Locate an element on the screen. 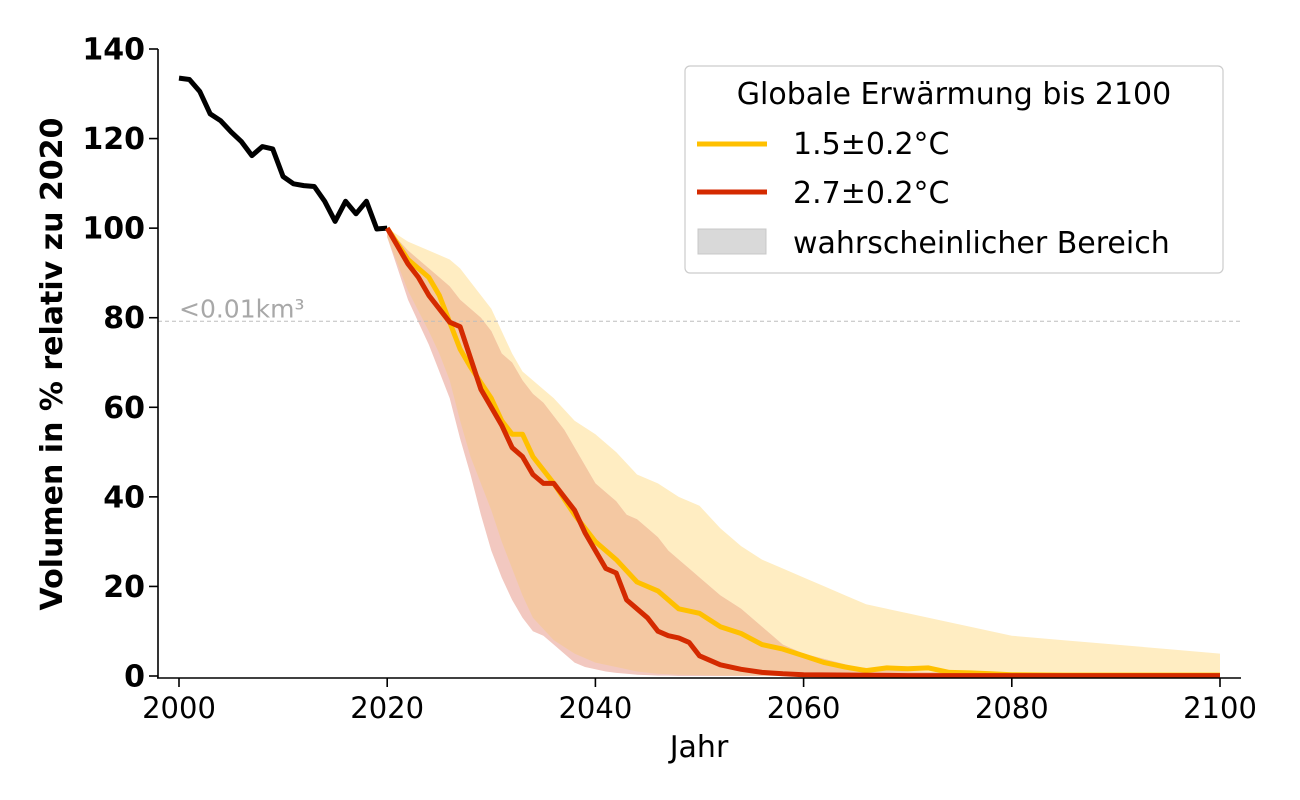 The height and width of the screenshot is (800, 1300). x-tick-label: 2020 is located at coordinates (387, 708).